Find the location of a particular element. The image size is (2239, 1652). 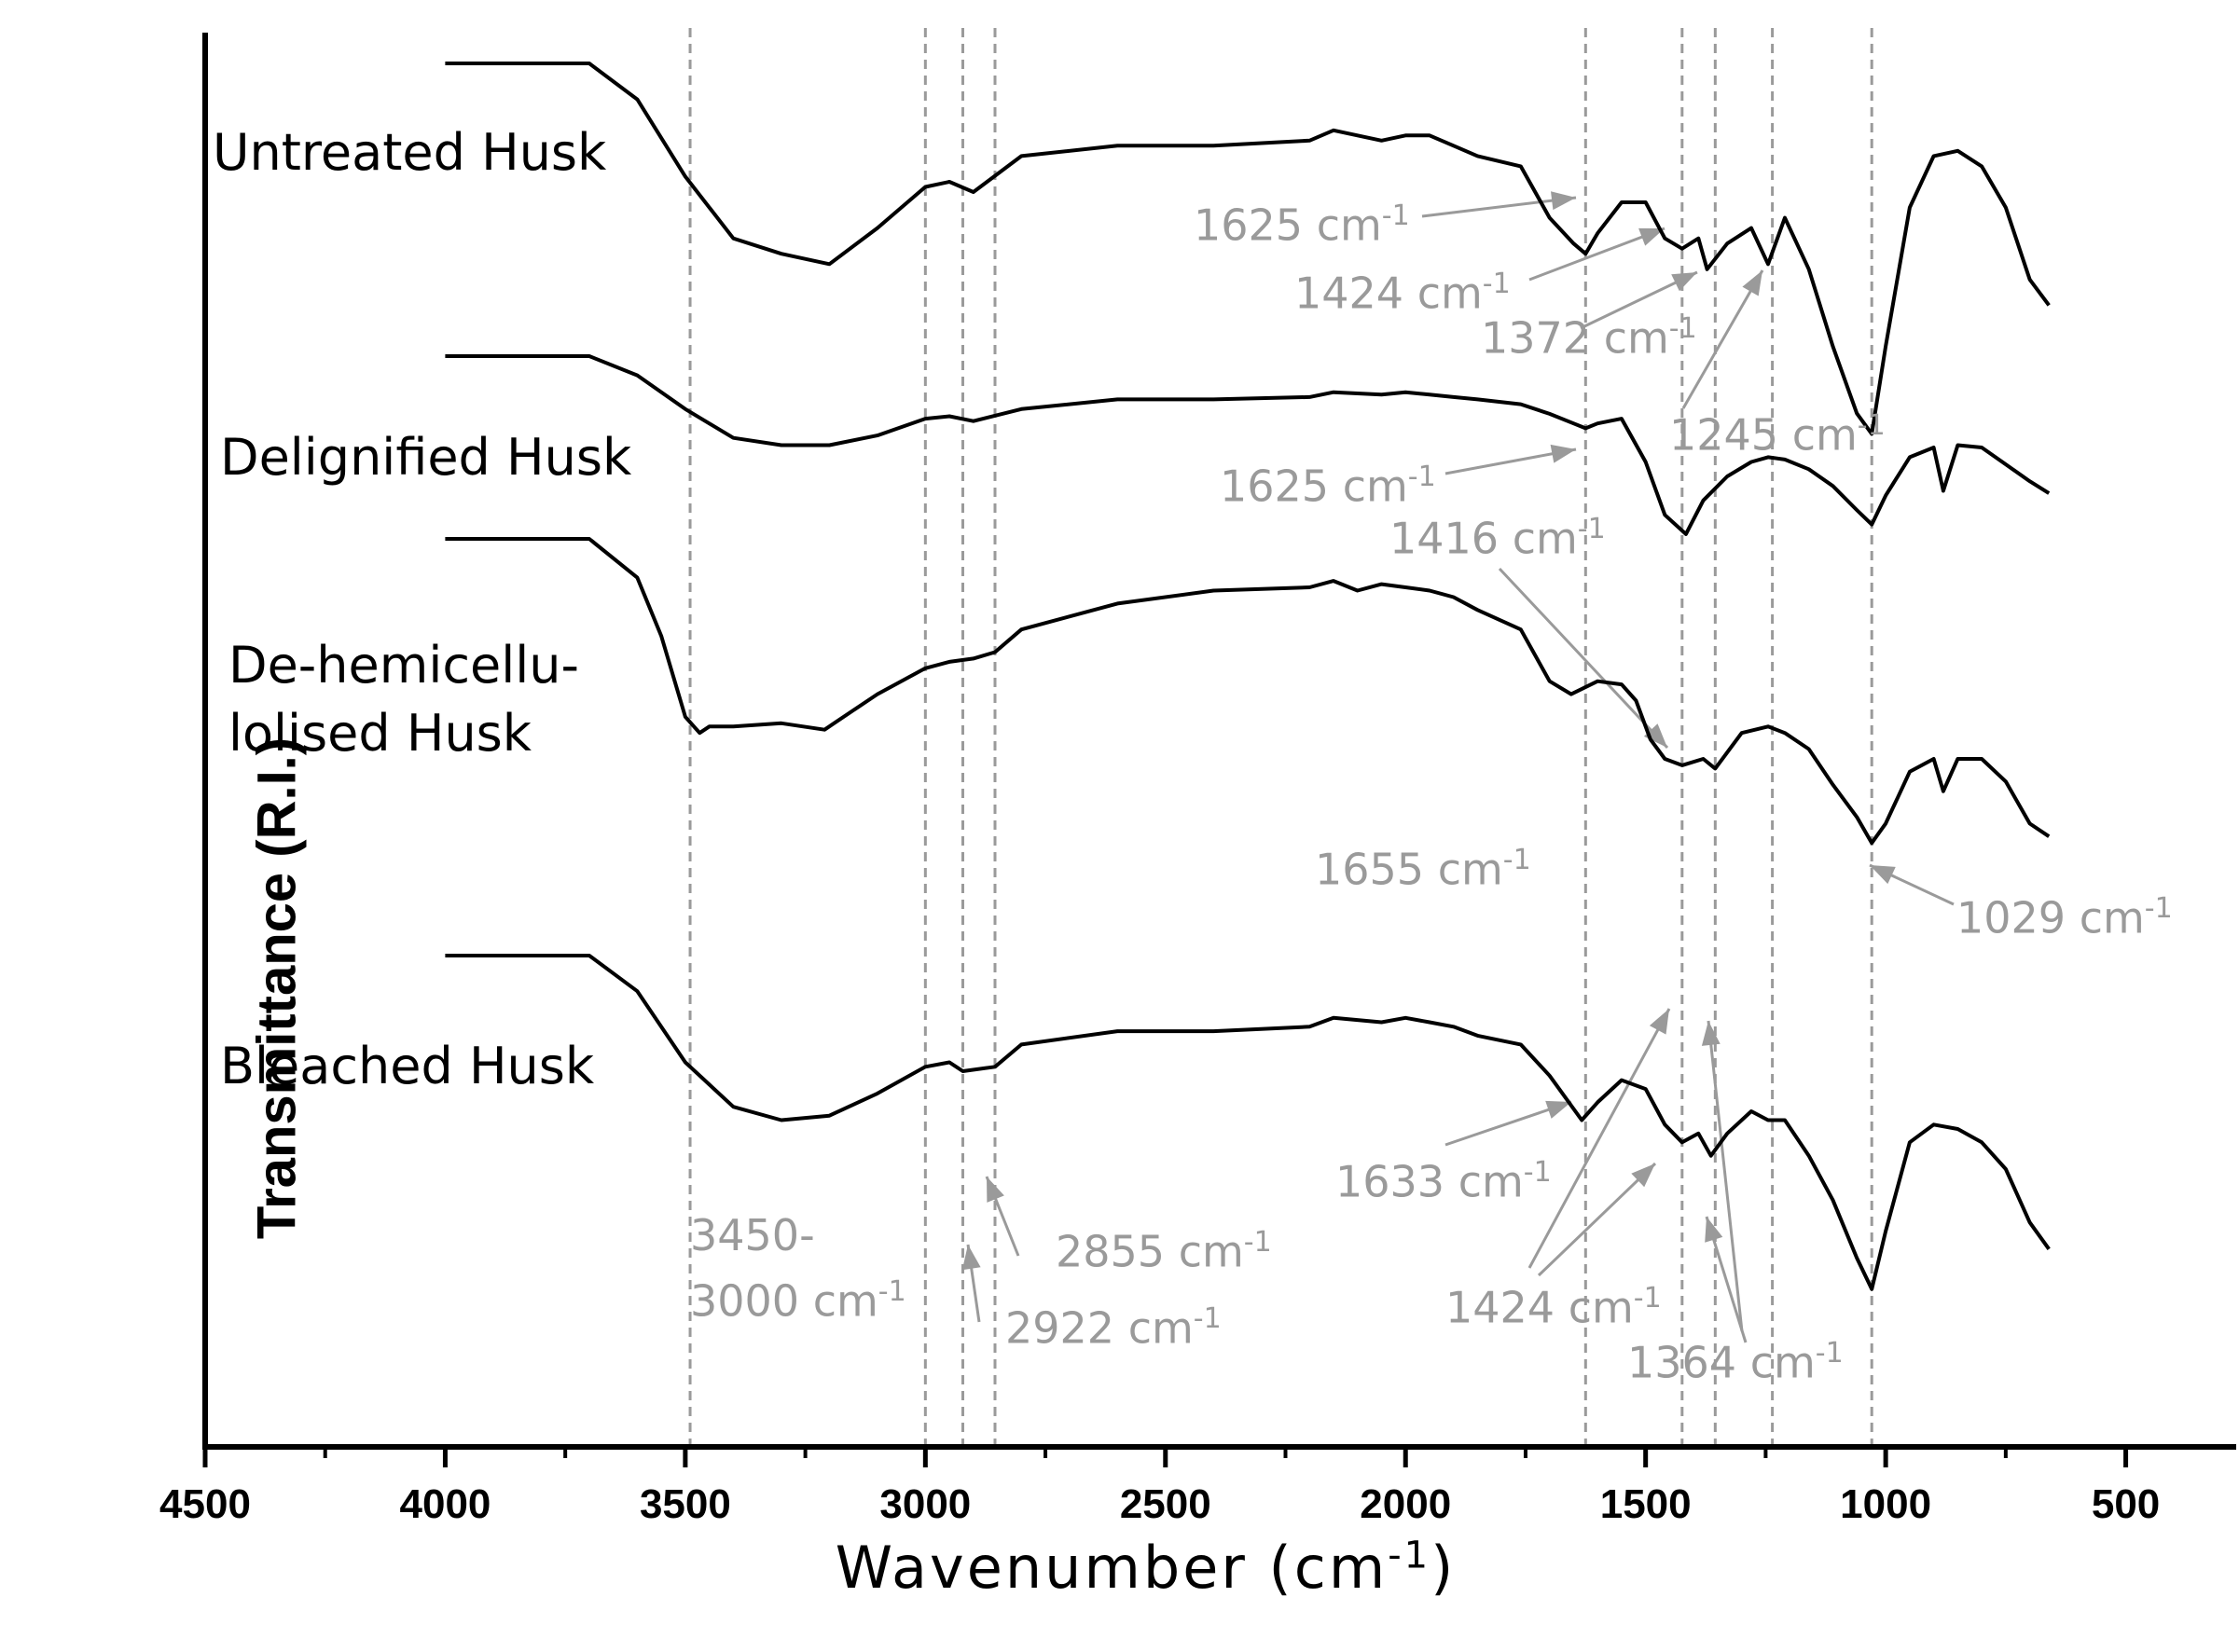

x-tick-label: 1000 is located at coordinates (1886, 1504).